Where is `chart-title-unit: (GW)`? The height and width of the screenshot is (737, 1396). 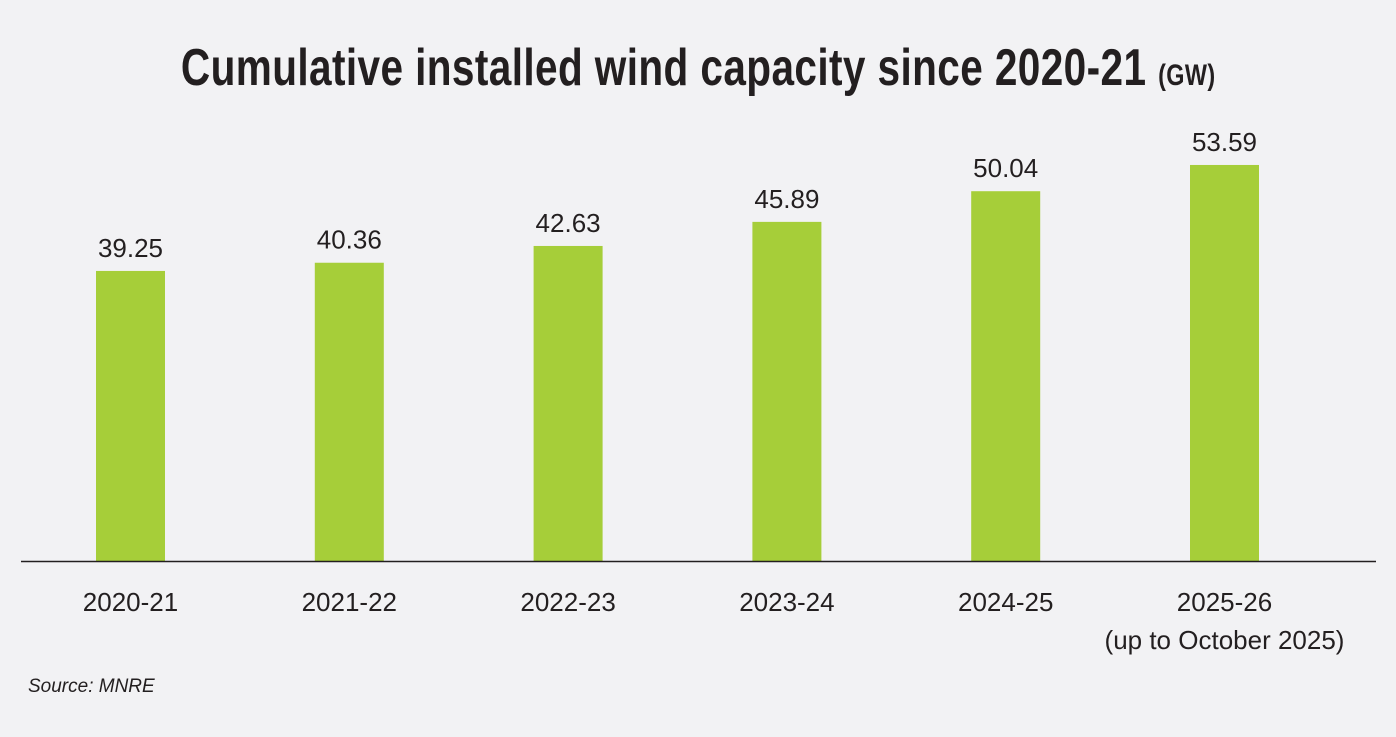 chart-title-unit: (GW) is located at coordinates (1186, 75).